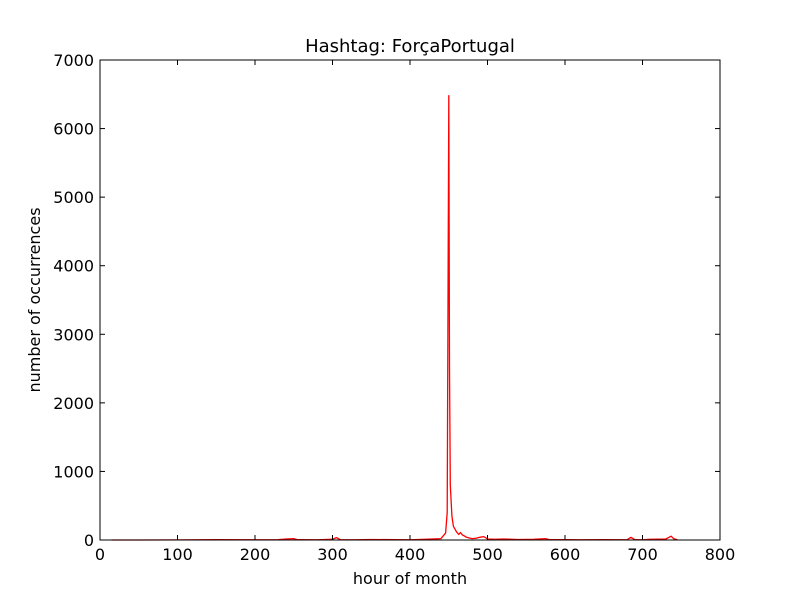  Describe the element at coordinates (487, 554) in the screenshot. I see `x-tick-label: 500` at that location.